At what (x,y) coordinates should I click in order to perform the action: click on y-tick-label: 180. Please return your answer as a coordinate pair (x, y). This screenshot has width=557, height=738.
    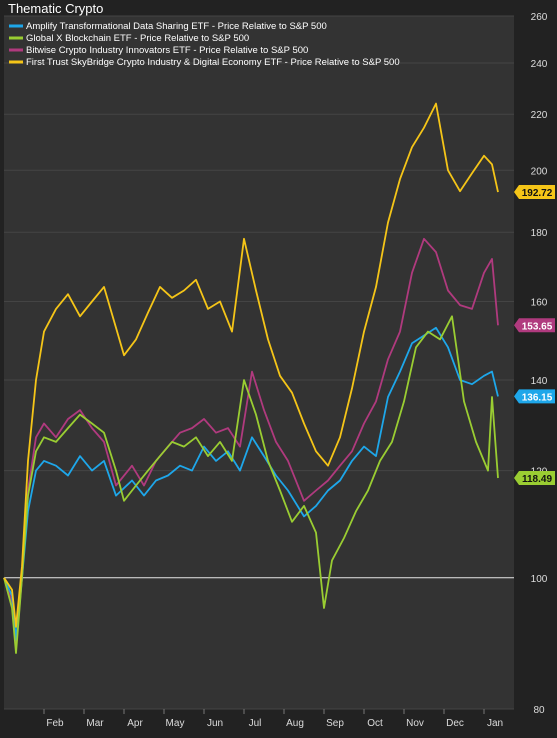
    Looking at the image, I should click on (539, 233).